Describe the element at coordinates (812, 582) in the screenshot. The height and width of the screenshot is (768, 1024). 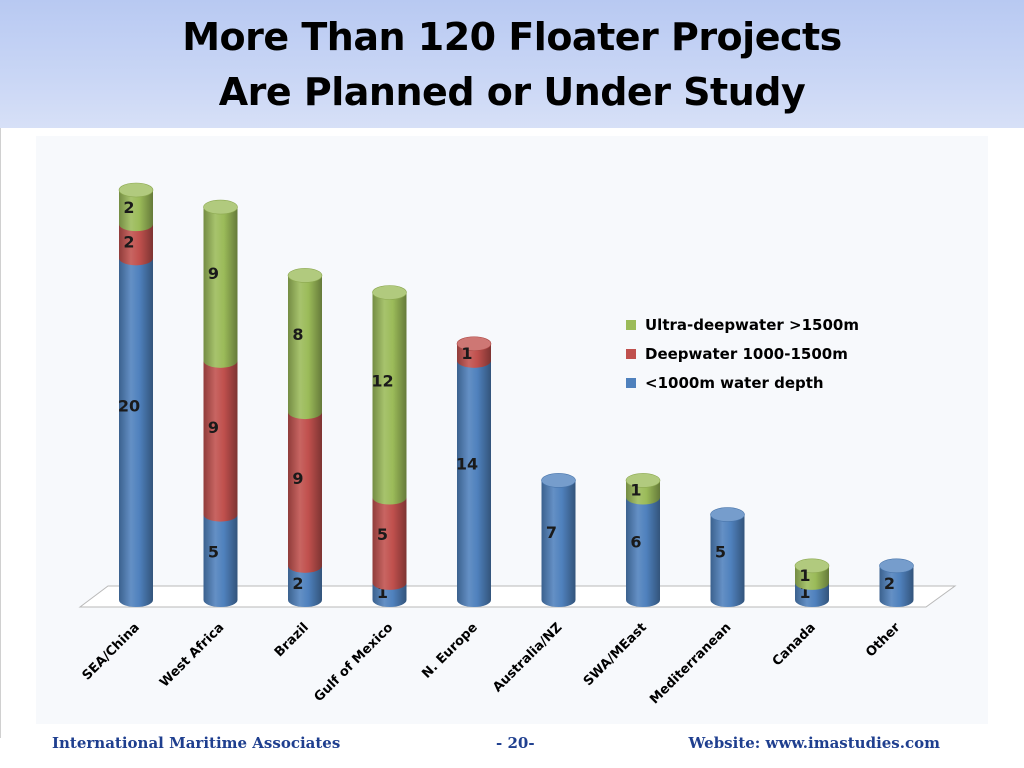
I see `bar-stack-8: 11` at that location.